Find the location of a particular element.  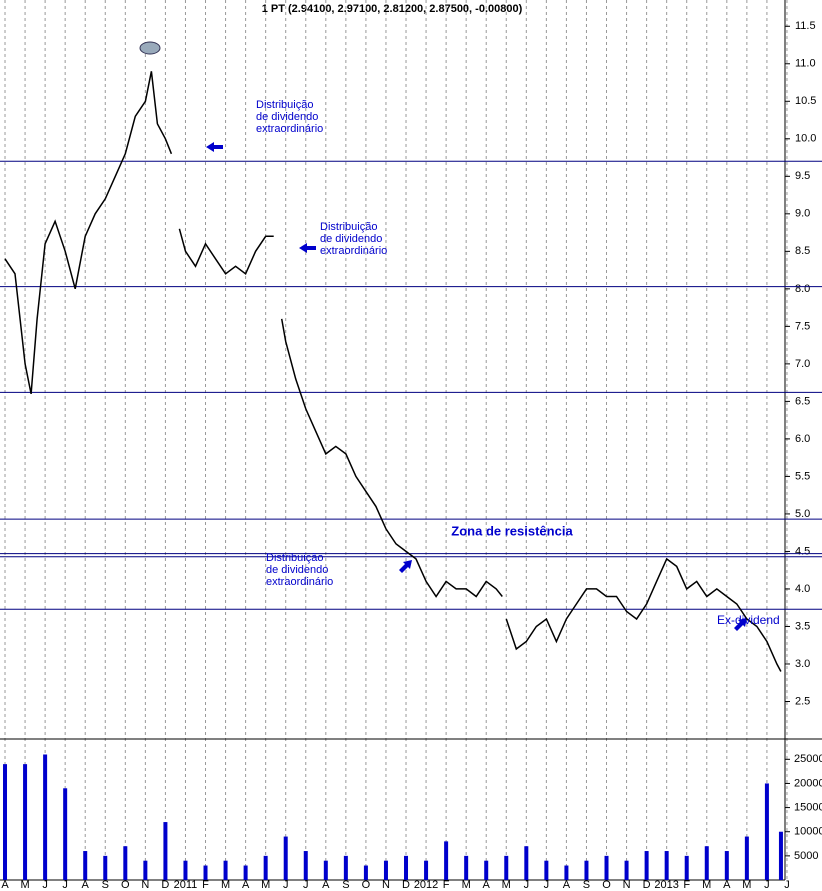

y-tick-label: 25000 is located at coordinates (808, 759).